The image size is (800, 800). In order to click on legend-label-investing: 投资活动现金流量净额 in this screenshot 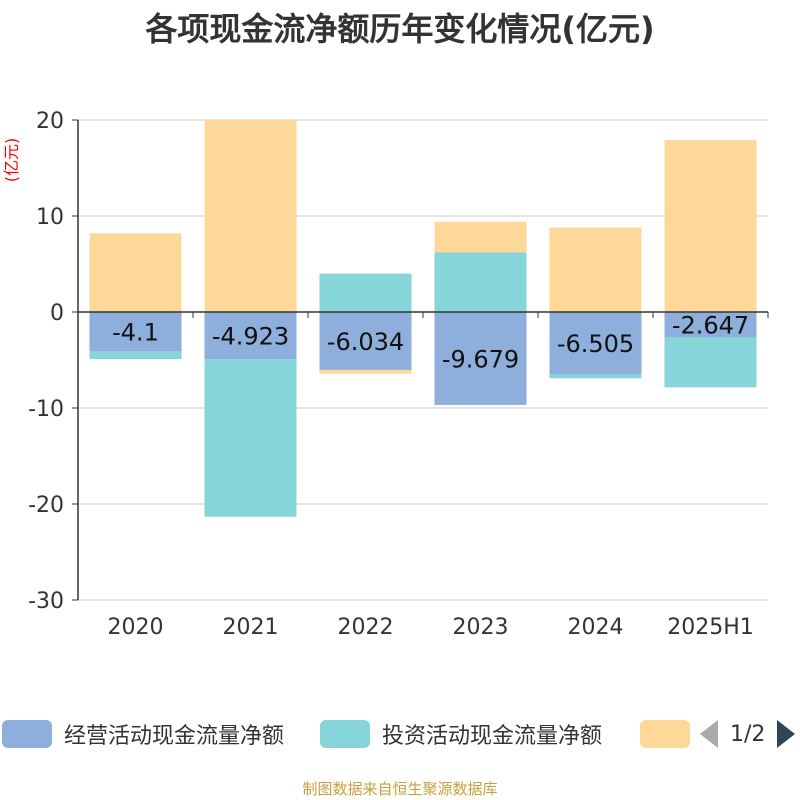, I will do `click(492, 736)`.